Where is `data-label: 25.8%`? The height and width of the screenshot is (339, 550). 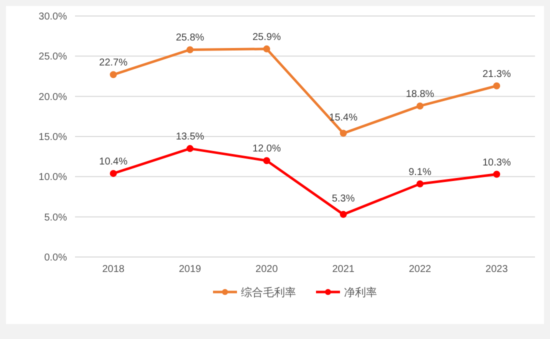
data-label: 25.8% is located at coordinates (190, 38).